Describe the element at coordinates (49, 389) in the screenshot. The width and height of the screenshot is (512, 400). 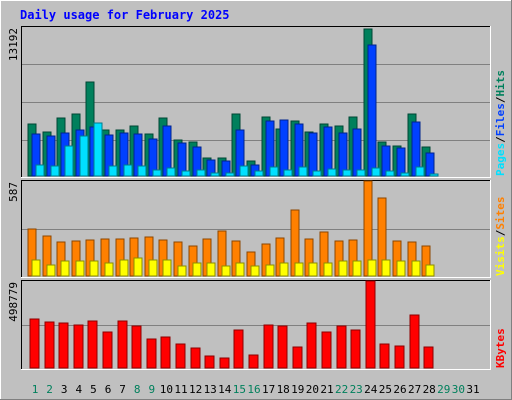
I see `day-label-2: 2` at that location.